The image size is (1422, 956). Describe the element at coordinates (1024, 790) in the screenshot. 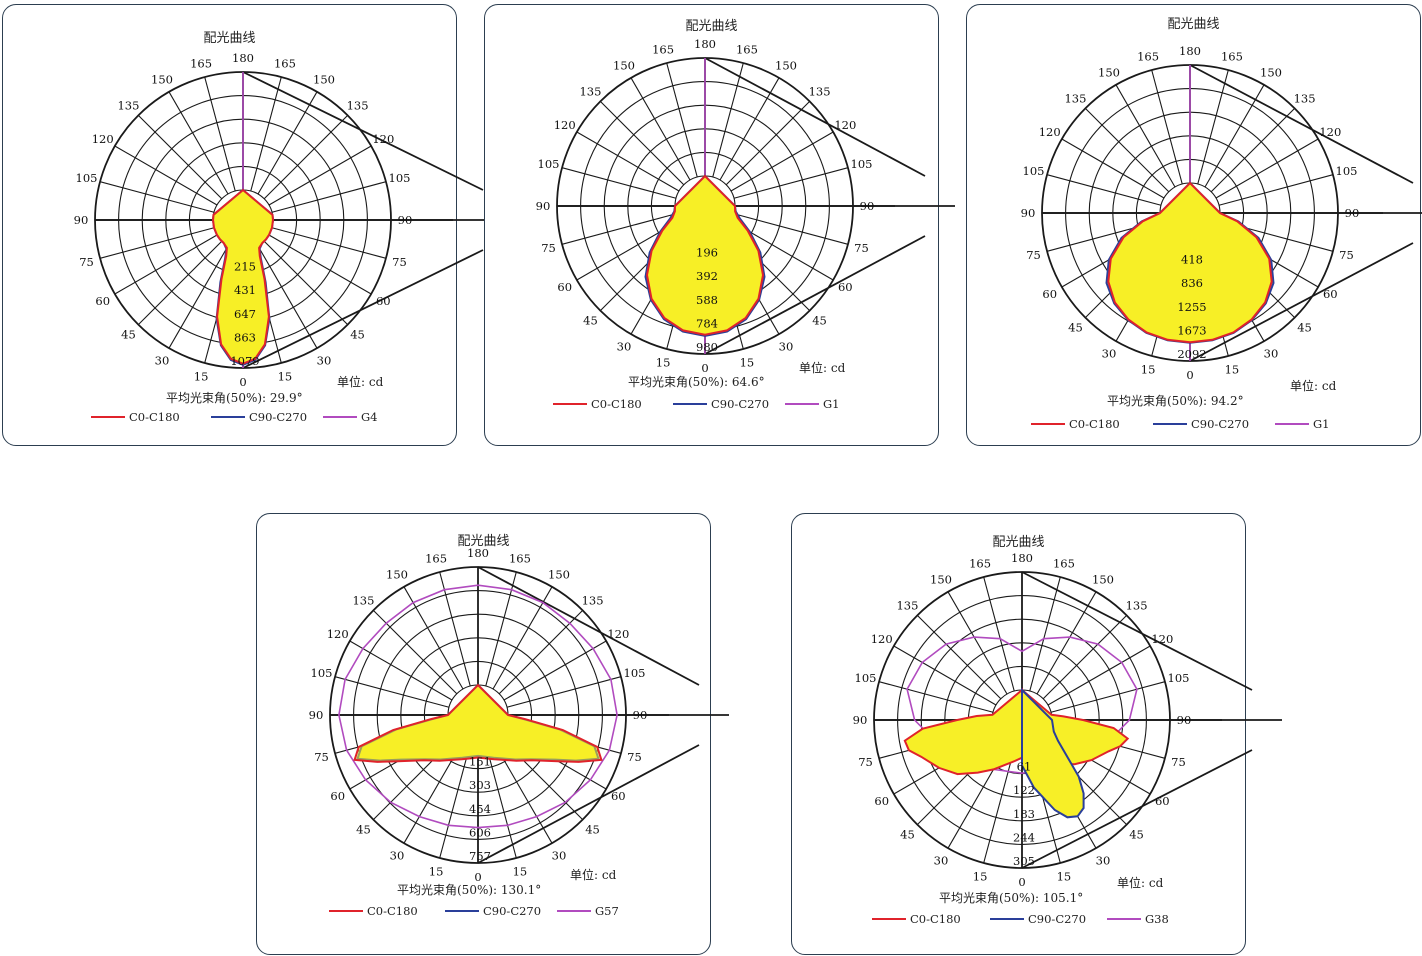

I see `ring-value-label: 122` at that location.